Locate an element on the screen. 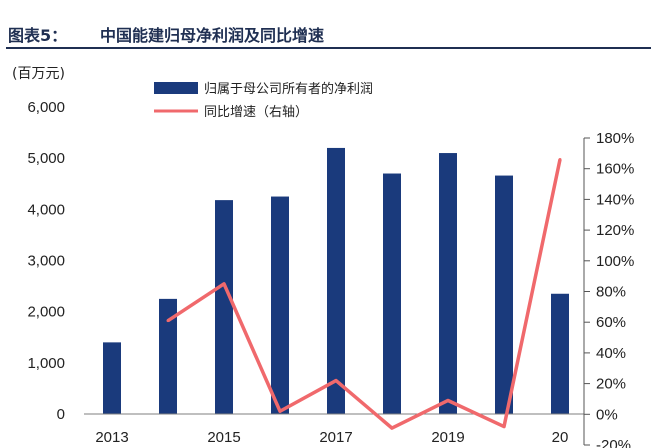  y2-tick--20%: -20% is located at coordinates (613, 442).